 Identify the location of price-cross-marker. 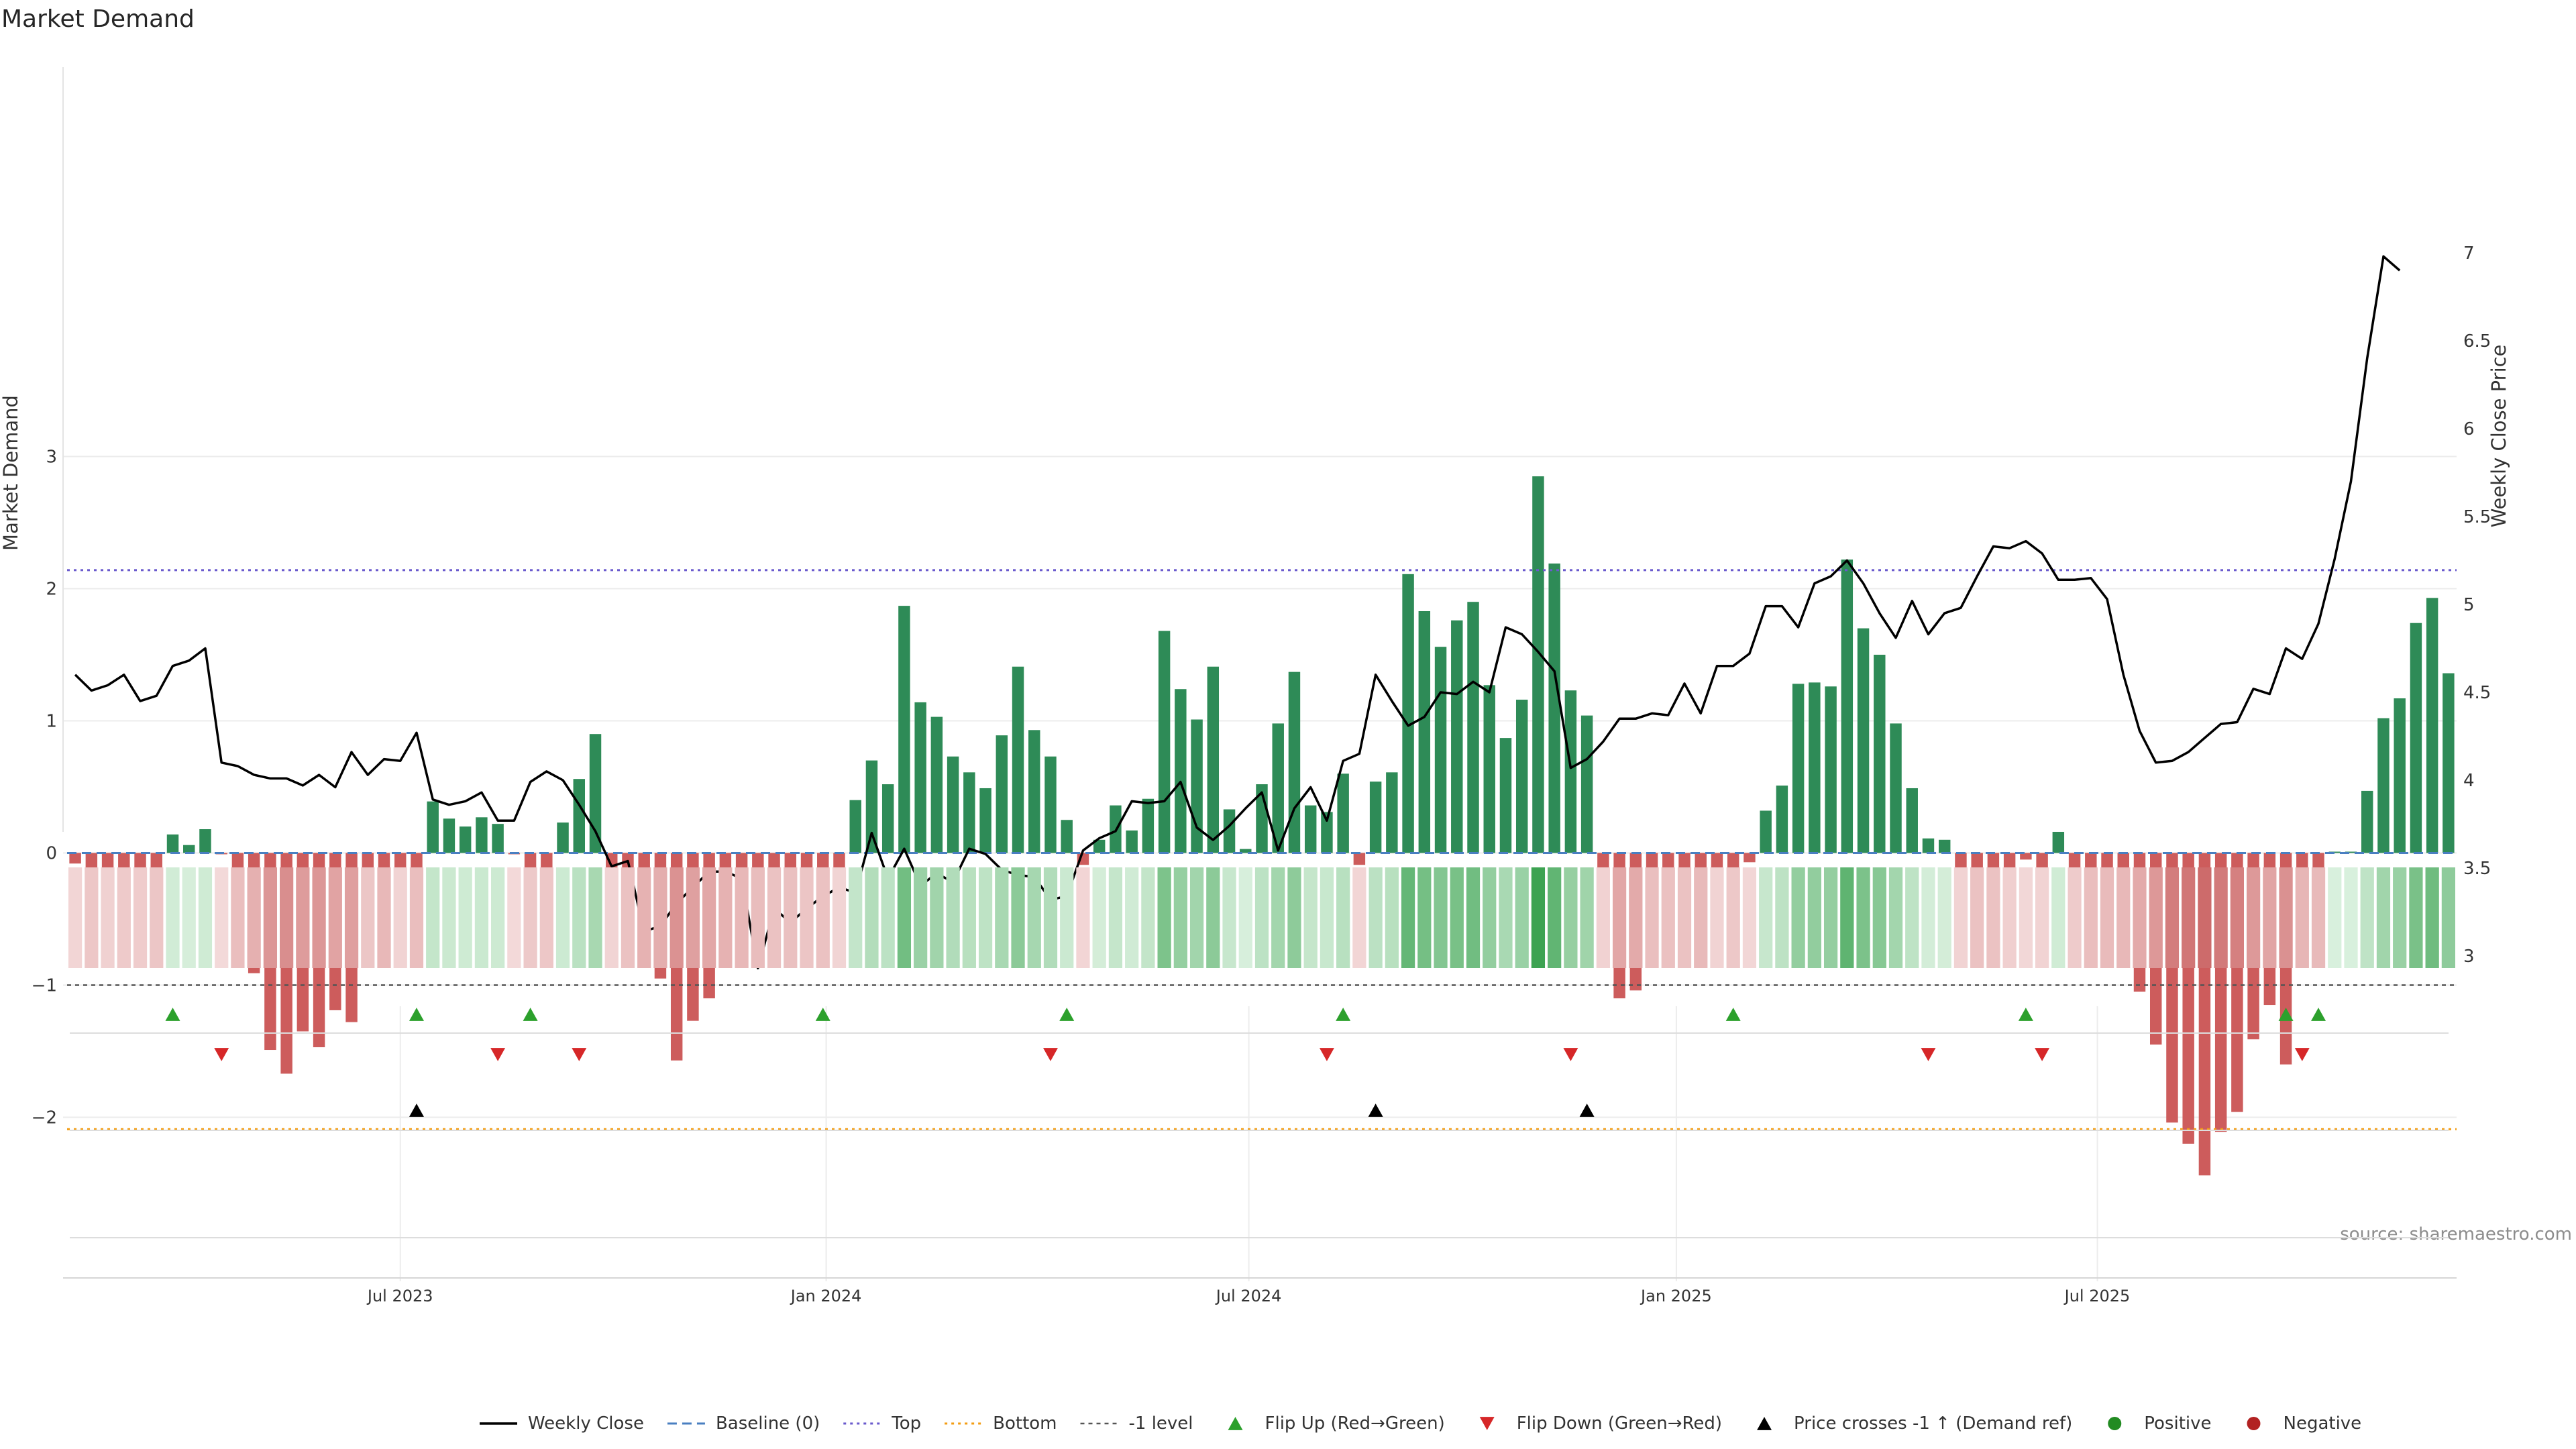
(1587, 1110).